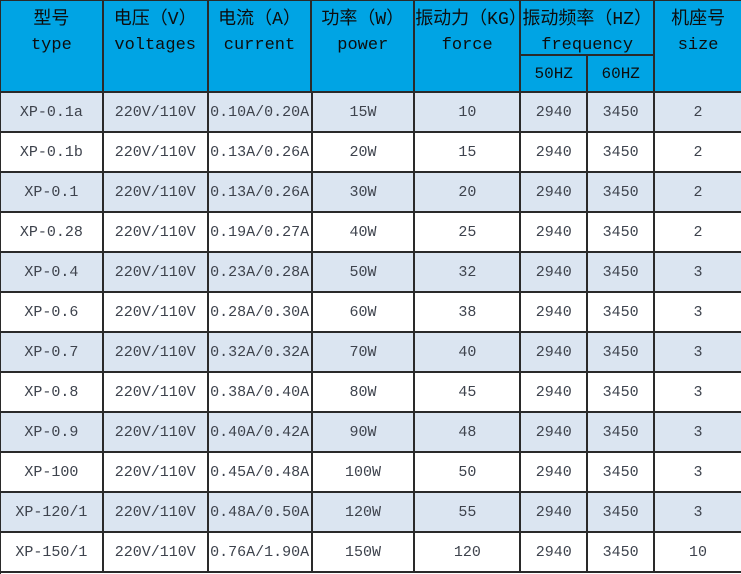 The width and height of the screenshot is (741, 574). I want to click on cell-power: 40W, so click(364, 232).